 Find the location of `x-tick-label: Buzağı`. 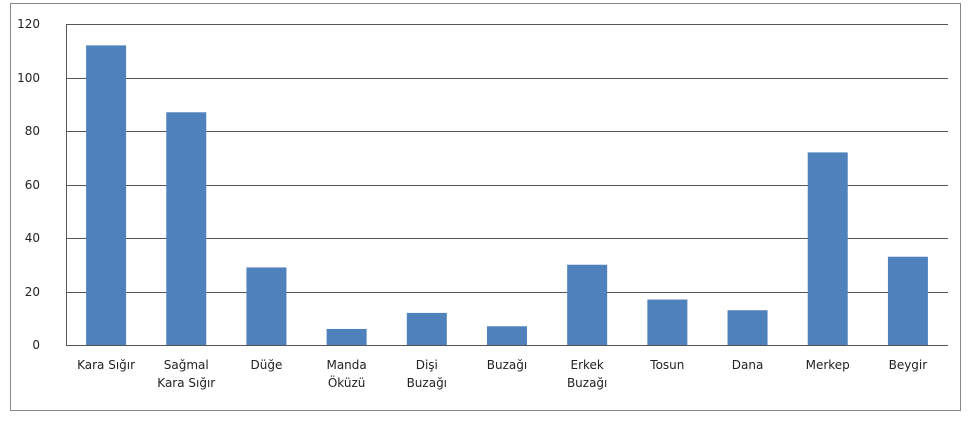

x-tick-label: Buzağı is located at coordinates (507, 365).